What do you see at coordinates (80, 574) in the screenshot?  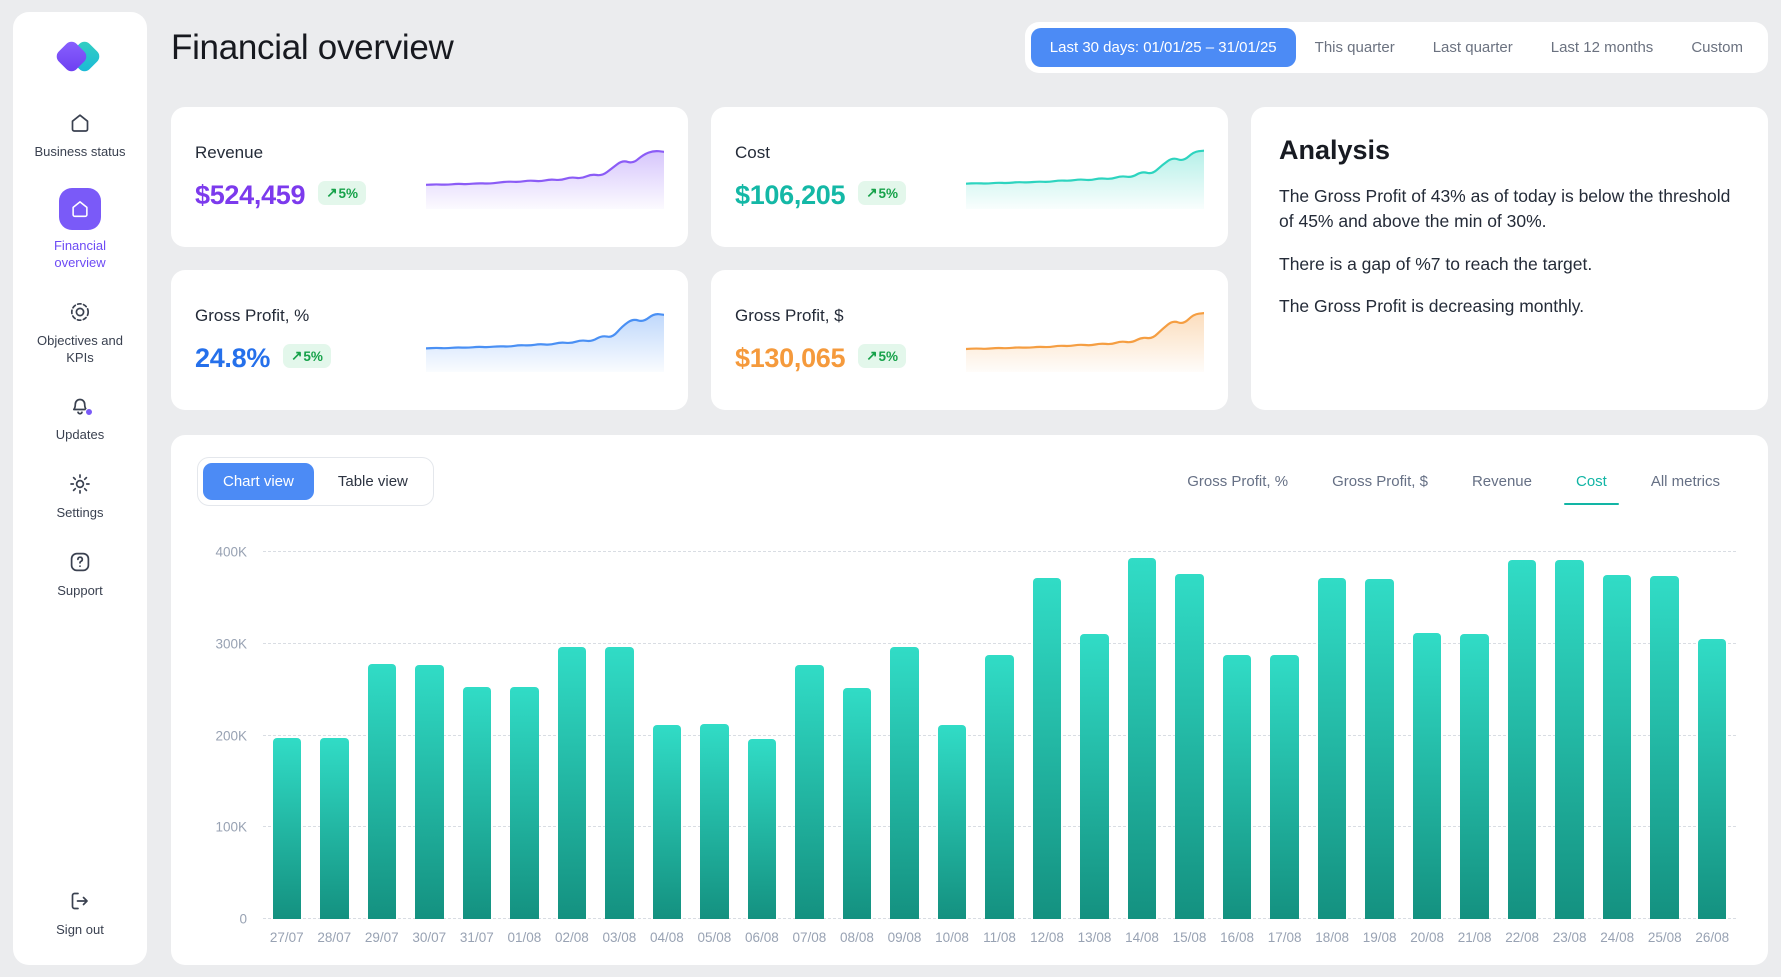 I see `sidebar-item-support: Support` at bounding box center [80, 574].